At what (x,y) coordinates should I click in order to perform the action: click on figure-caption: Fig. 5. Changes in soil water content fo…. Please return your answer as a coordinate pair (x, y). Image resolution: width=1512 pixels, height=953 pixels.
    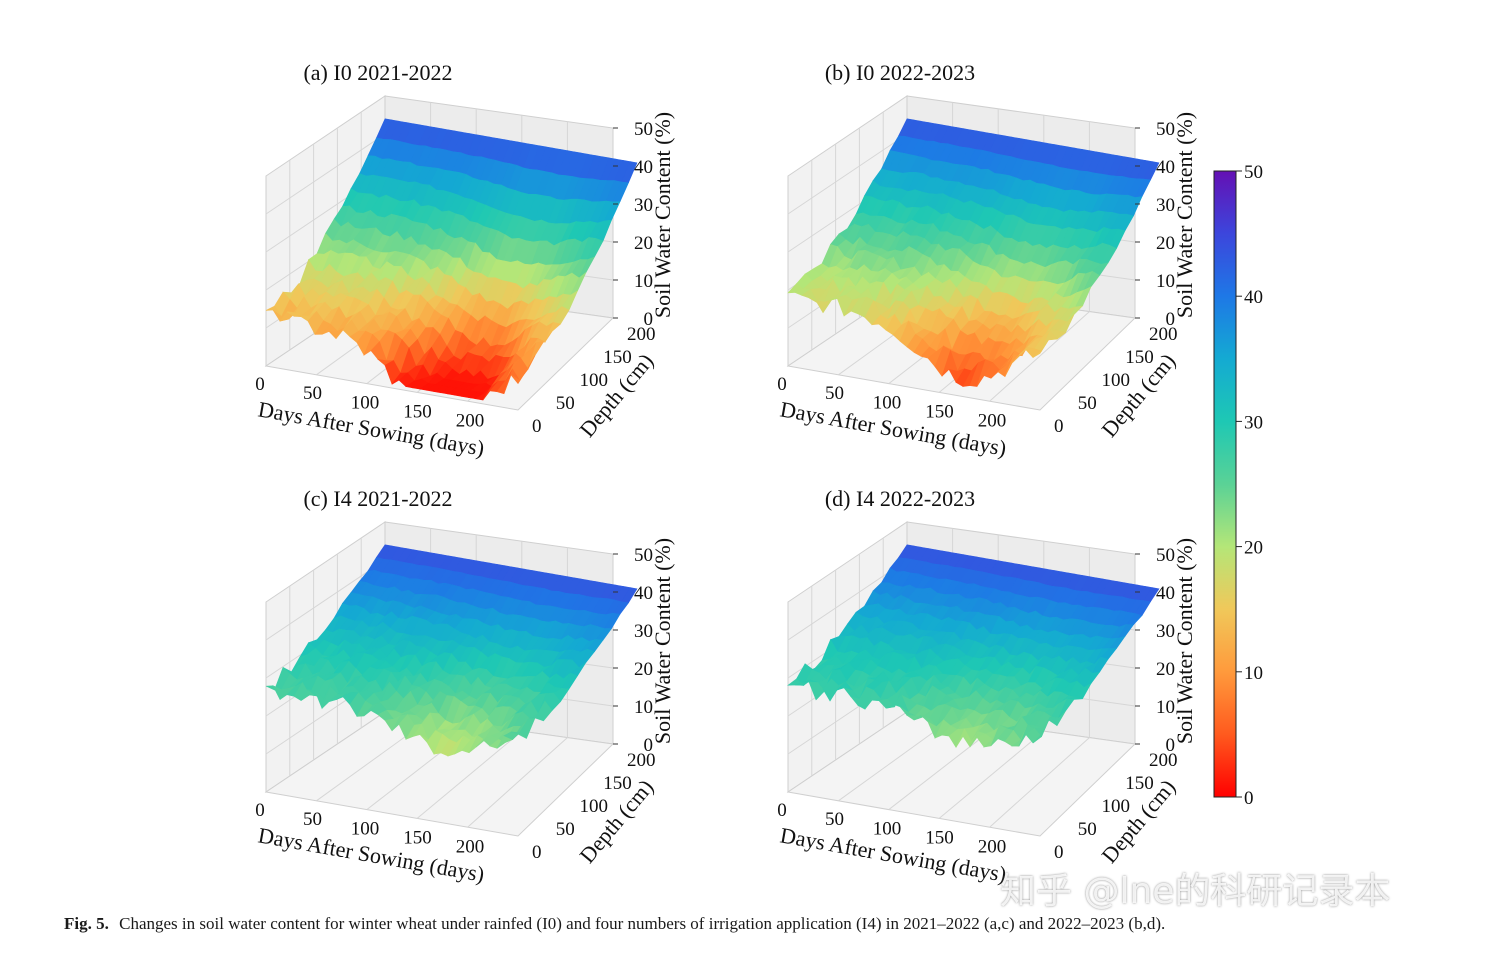
    Looking at the image, I should click on (784, 924).